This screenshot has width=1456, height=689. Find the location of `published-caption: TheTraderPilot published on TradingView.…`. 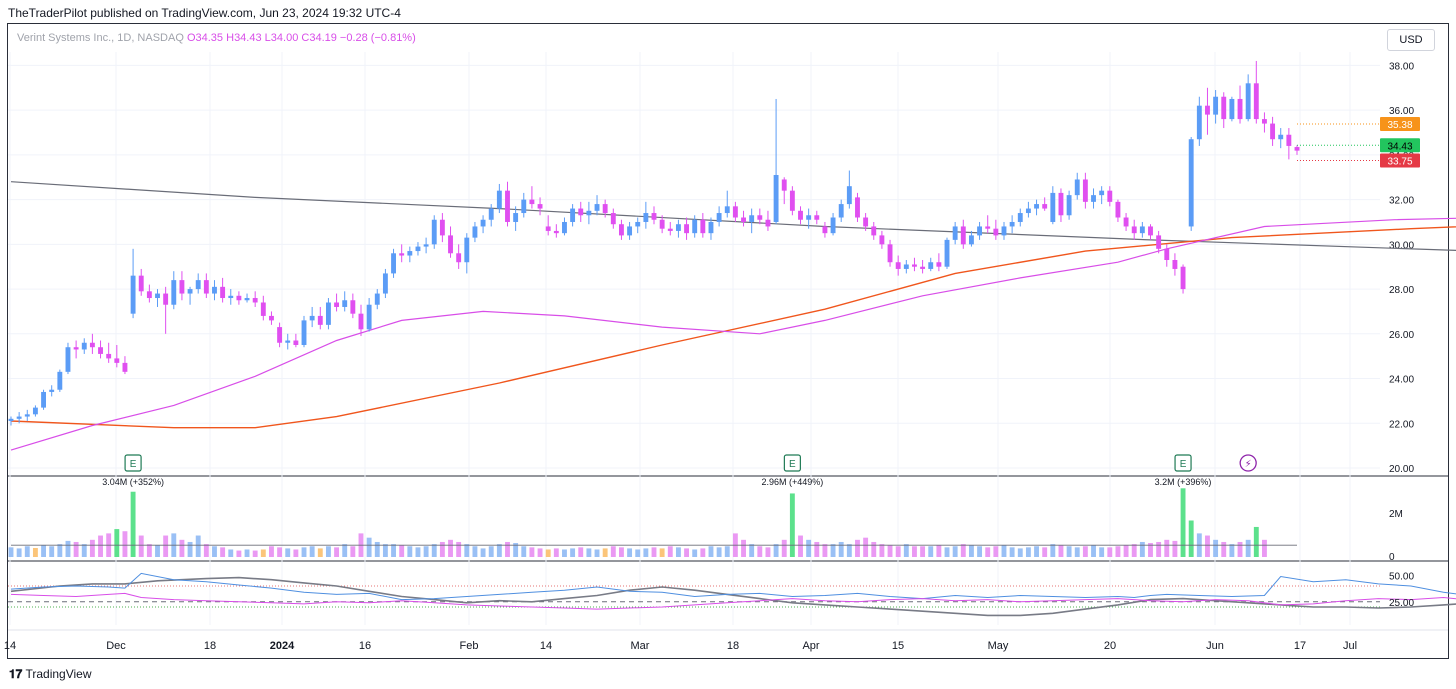

published-caption: TheTraderPilot published on TradingView.… is located at coordinates (204, 13).